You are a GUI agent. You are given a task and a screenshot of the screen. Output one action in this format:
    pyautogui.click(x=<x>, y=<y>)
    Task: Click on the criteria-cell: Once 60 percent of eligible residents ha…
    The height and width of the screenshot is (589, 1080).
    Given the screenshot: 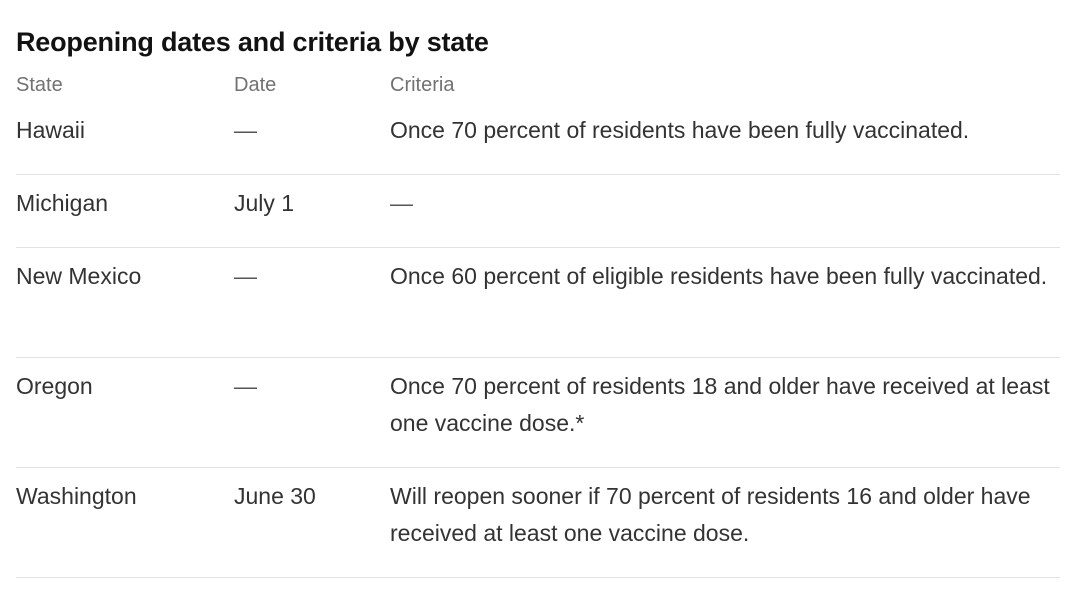 What is the action you would take?
    pyautogui.click(x=719, y=276)
    